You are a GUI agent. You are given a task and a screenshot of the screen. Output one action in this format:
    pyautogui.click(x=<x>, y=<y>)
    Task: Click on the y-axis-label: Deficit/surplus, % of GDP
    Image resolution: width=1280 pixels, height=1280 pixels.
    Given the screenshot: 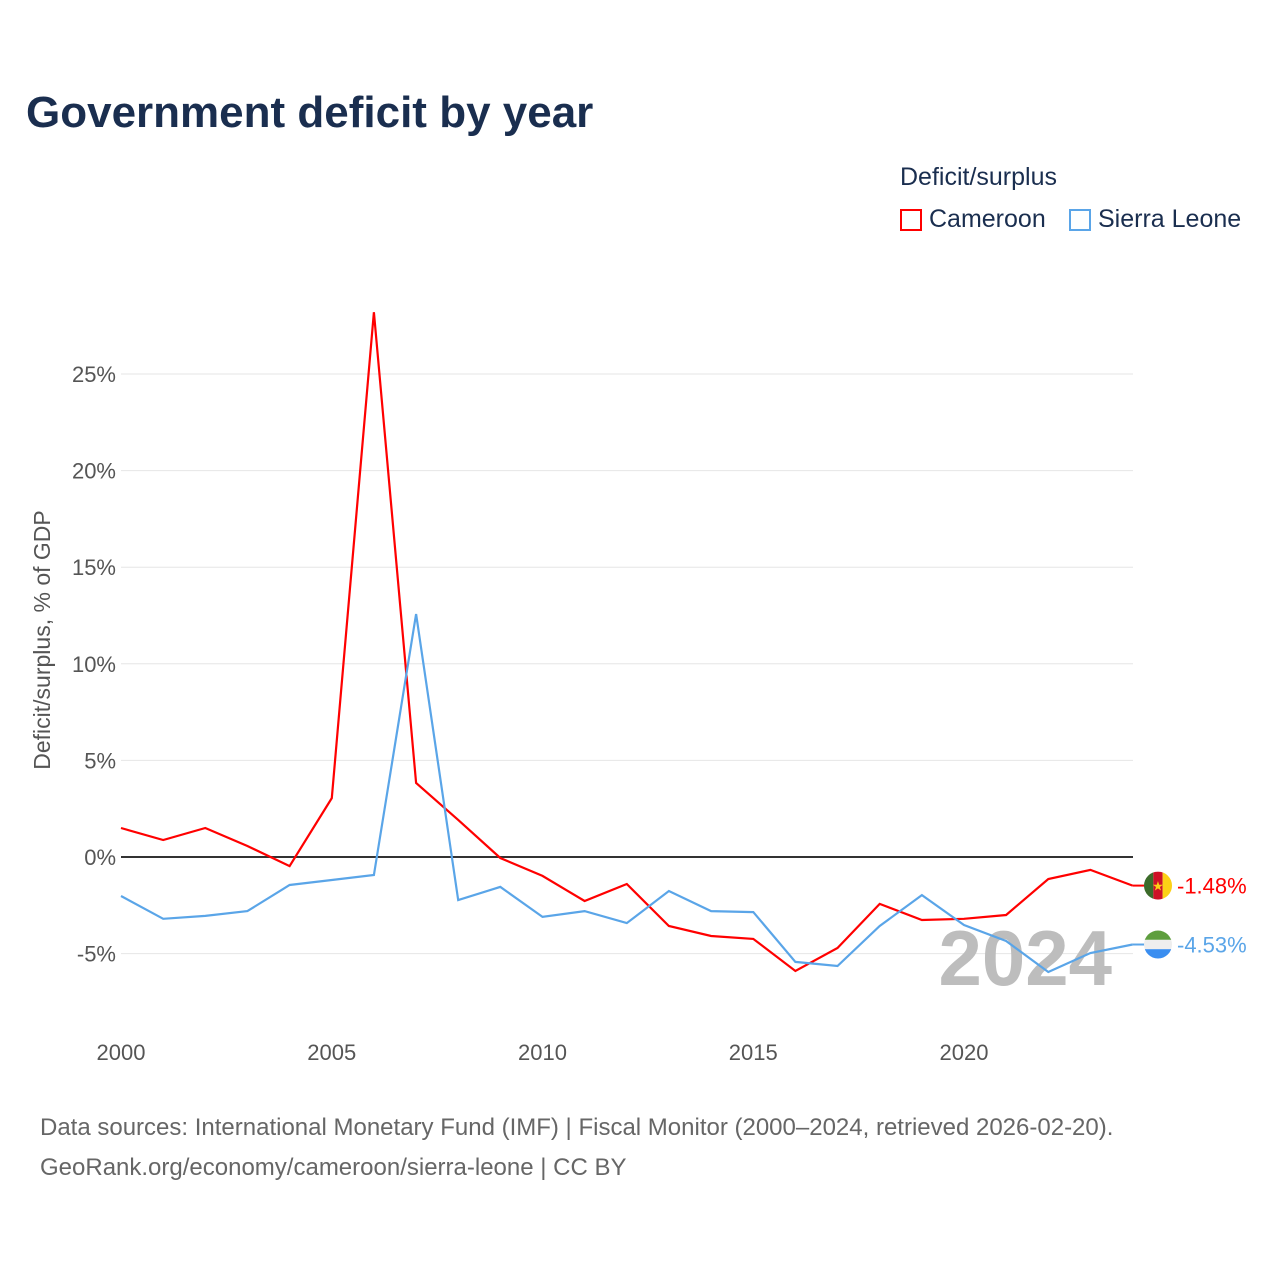 What is the action you would take?
    pyautogui.click(x=42, y=639)
    